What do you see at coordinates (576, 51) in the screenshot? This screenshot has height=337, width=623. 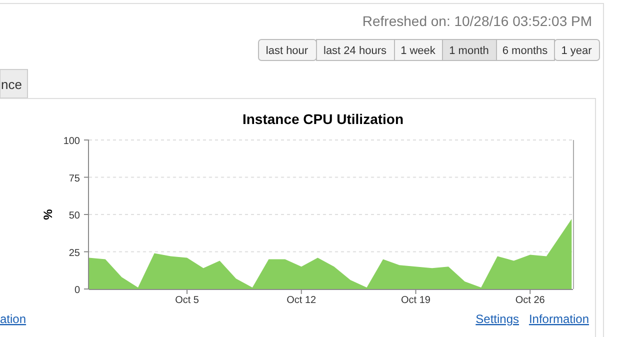 I see `text: 1 year` at bounding box center [576, 51].